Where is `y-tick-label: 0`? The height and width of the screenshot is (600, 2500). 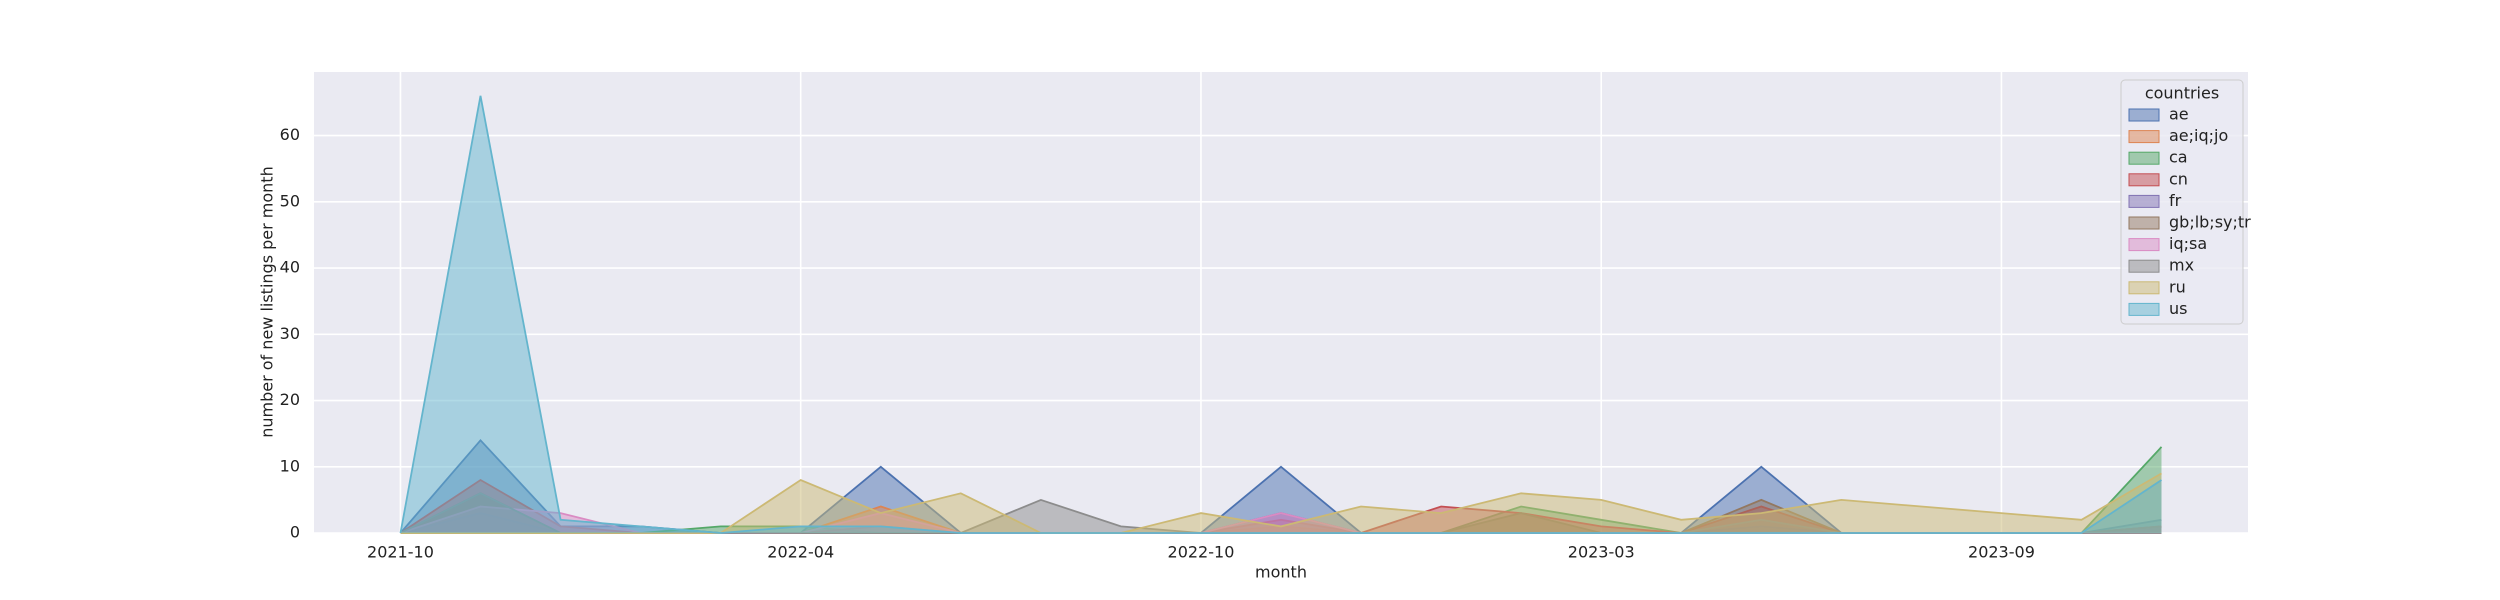 y-tick-label: 0 is located at coordinates (295, 532).